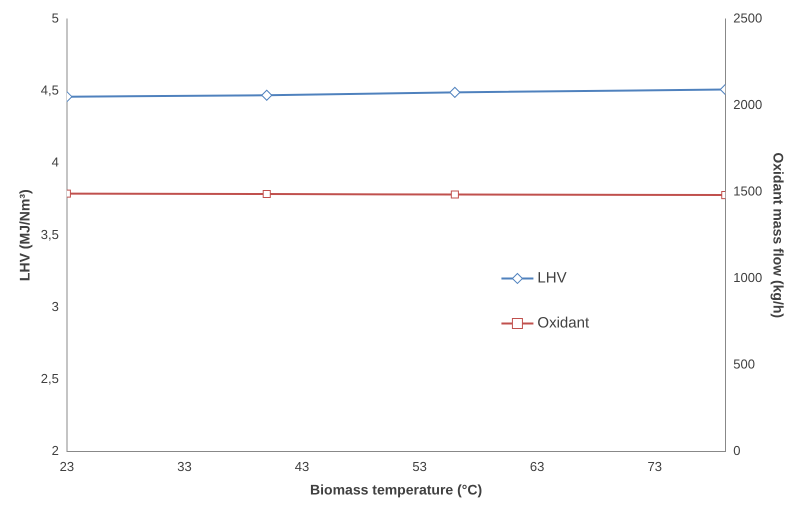 The width and height of the screenshot is (808, 516). What do you see at coordinates (747, 104) in the screenshot?
I see `y2-tick-label: 2000` at bounding box center [747, 104].